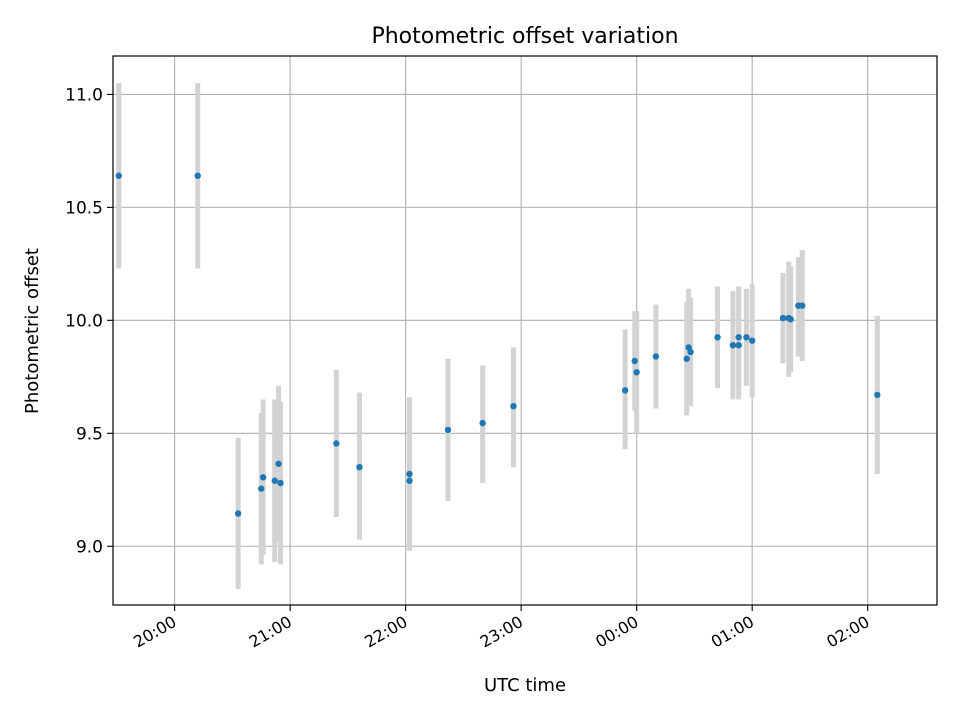 This screenshot has width=960, height=720. I want to click on y-axis-ticks: 9.0 9.5 10.0 10.5 11.0, so click(89, 321).